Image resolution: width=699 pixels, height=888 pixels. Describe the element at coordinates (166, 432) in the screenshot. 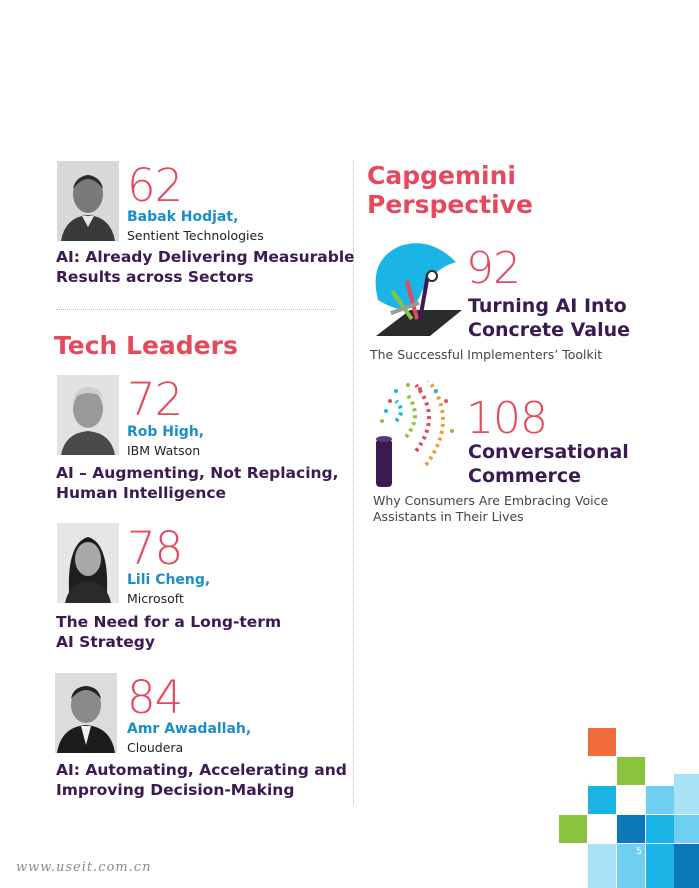

I see `author-name: Rob High,` at that location.